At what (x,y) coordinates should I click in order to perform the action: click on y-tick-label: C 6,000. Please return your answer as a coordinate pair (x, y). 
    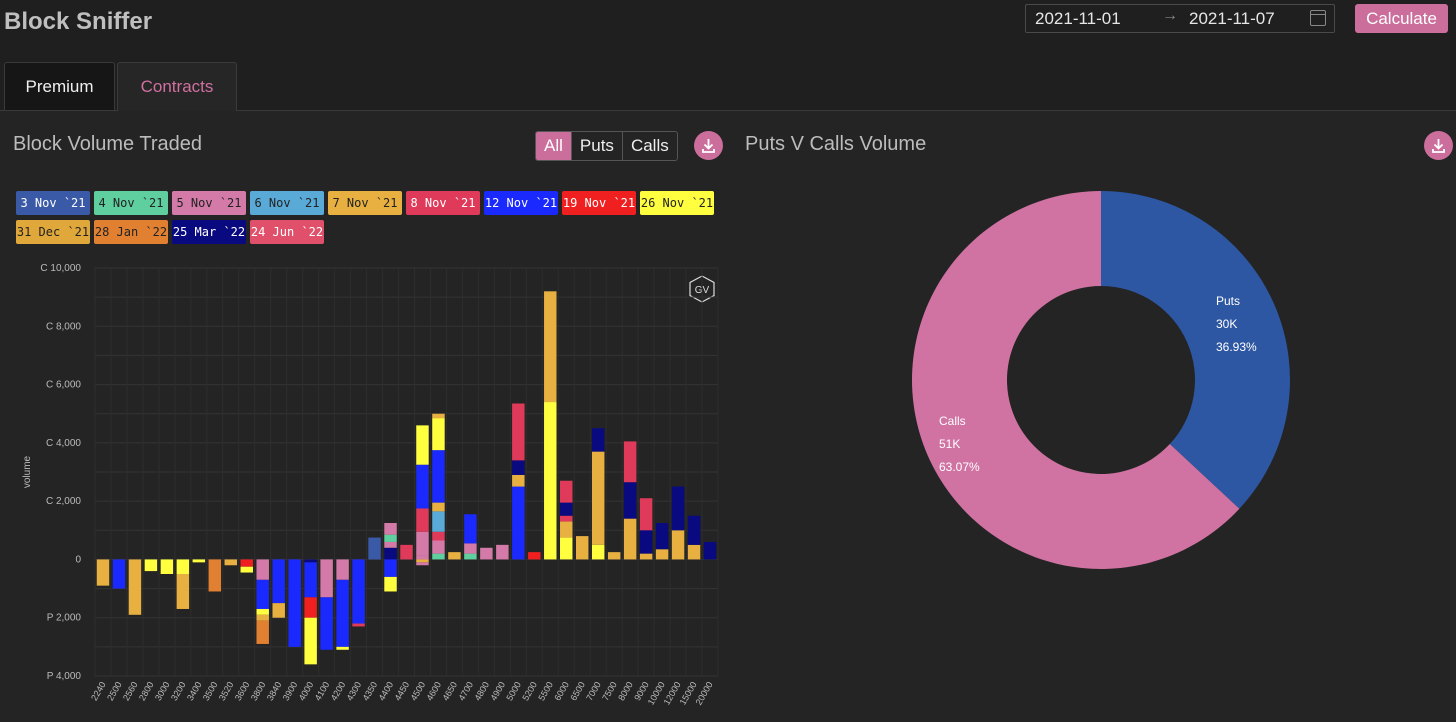
    Looking at the image, I should click on (63, 385).